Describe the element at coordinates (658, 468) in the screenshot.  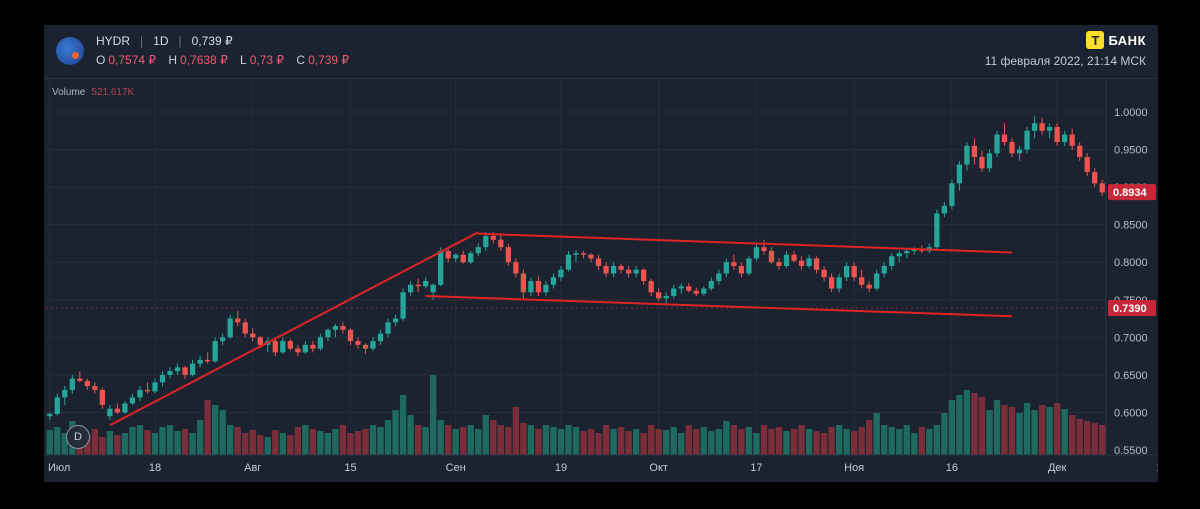
I see `x-tick-label: Окт` at that location.